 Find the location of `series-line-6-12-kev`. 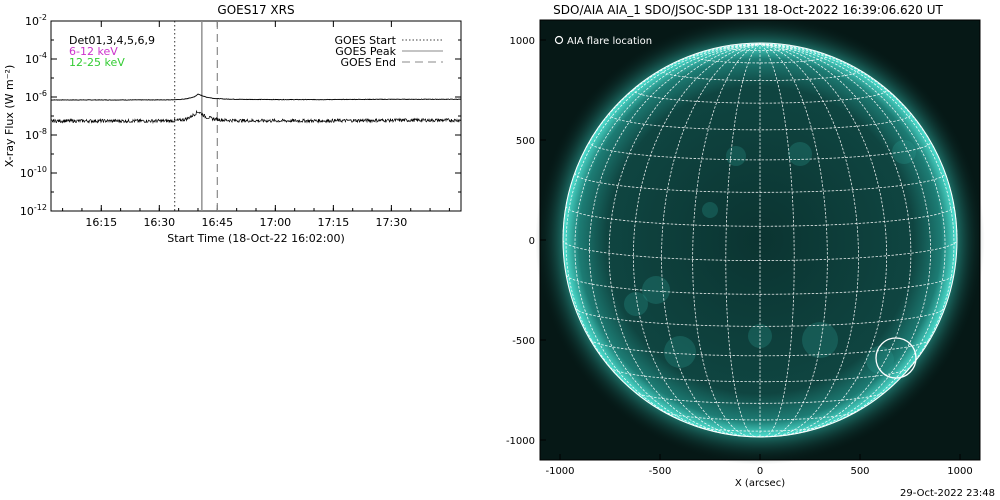

series-line-6-12-kev is located at coordinates (256, 97).